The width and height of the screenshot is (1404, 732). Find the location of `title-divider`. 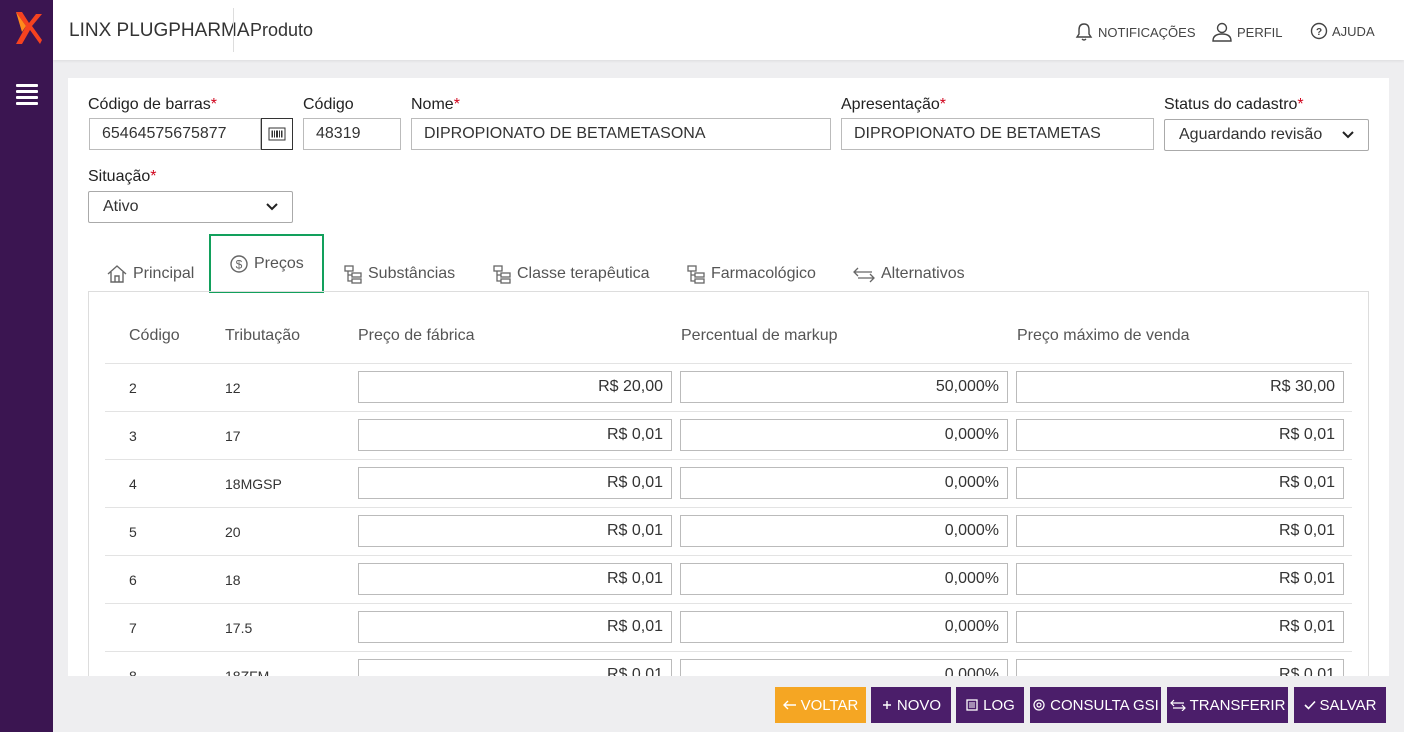

title-divider is located at coordinates (233, 30).